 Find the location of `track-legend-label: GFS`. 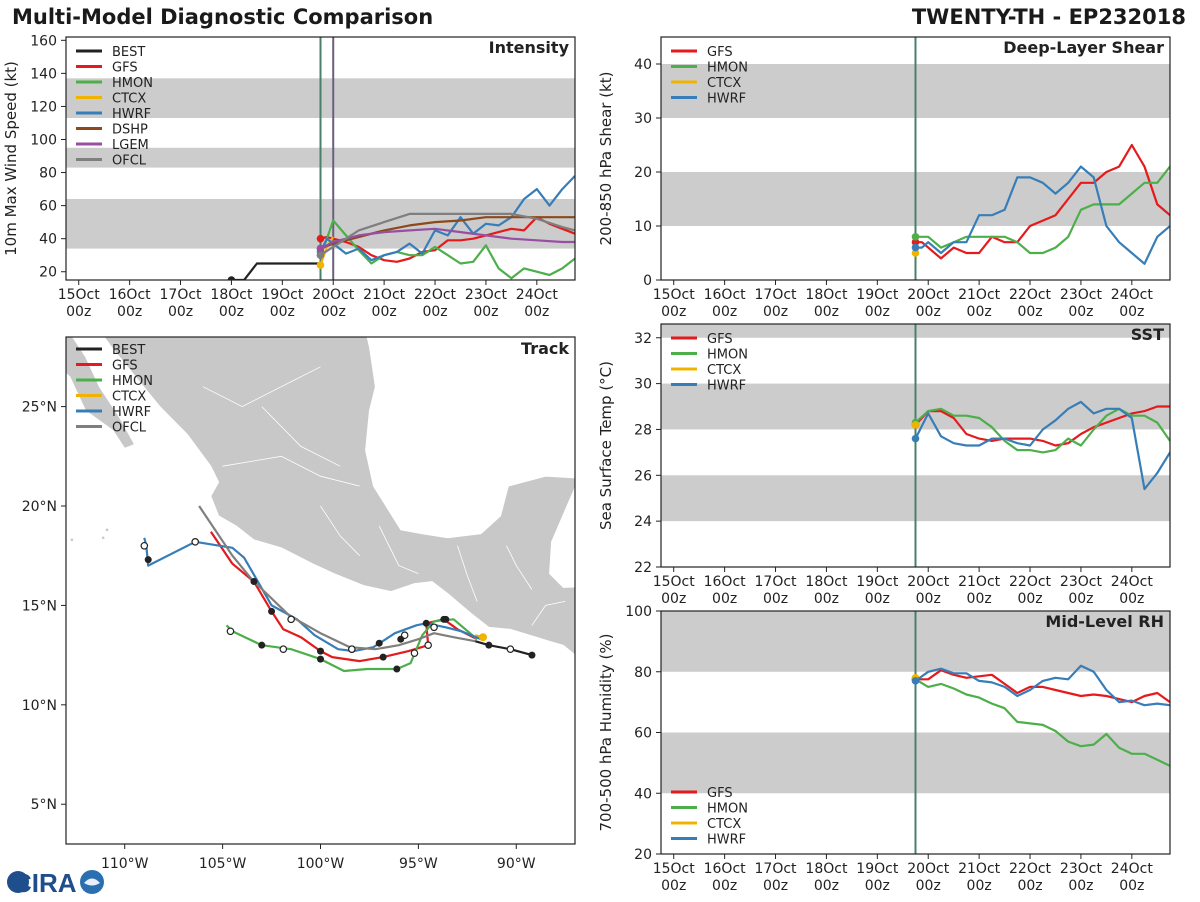

track-legend-label: GFS is located at coordinates (125, 366).